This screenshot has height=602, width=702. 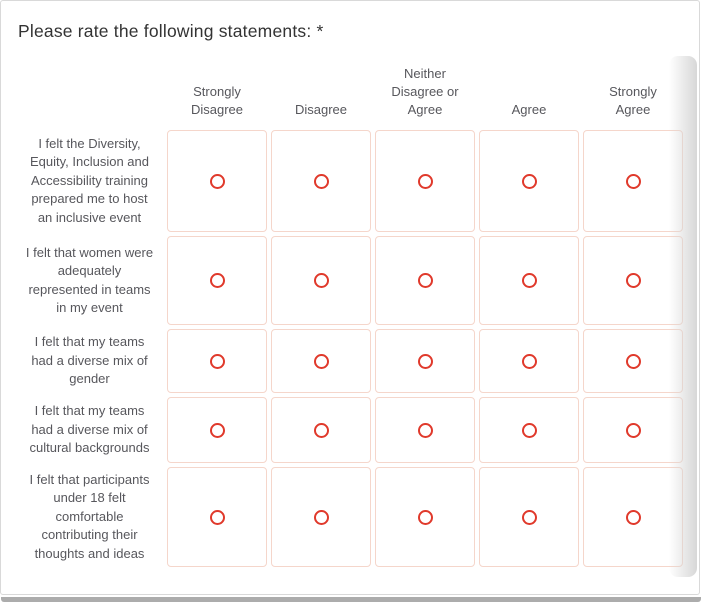 I want to click on radio-r2-agree-icon, so click(x=529, y=361).